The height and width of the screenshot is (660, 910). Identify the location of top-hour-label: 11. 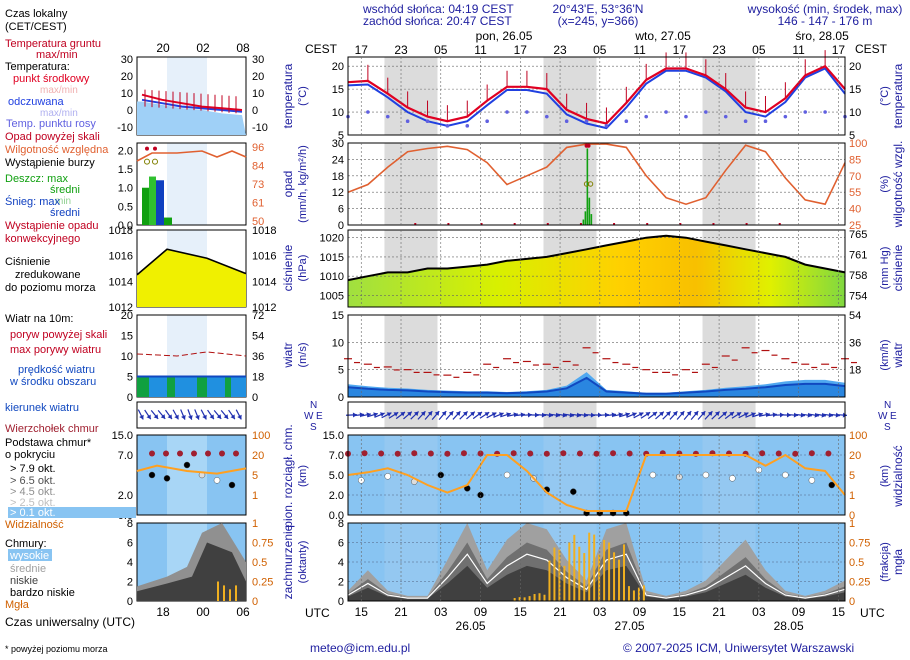
(639, 50).